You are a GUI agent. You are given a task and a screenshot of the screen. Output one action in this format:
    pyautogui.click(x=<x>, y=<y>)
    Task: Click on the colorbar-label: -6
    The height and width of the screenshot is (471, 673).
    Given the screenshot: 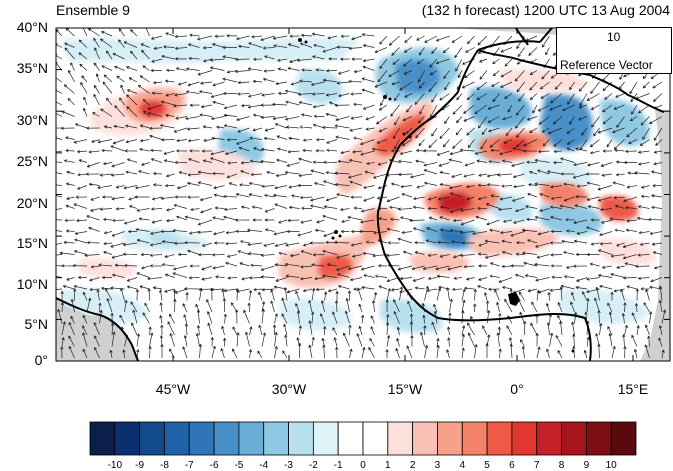 What is the action you would take?
    pyautogui.click(x=214, y=465)
    